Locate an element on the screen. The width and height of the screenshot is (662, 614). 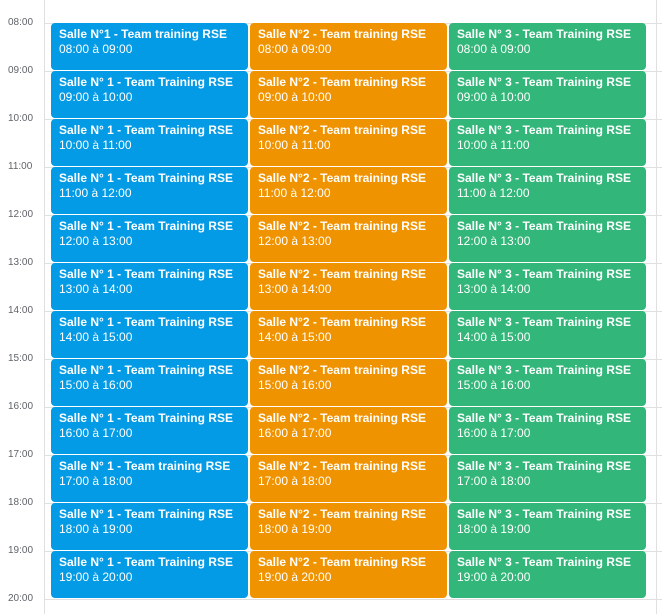
time-label: 11:00 is located at coordinates (20, 166).